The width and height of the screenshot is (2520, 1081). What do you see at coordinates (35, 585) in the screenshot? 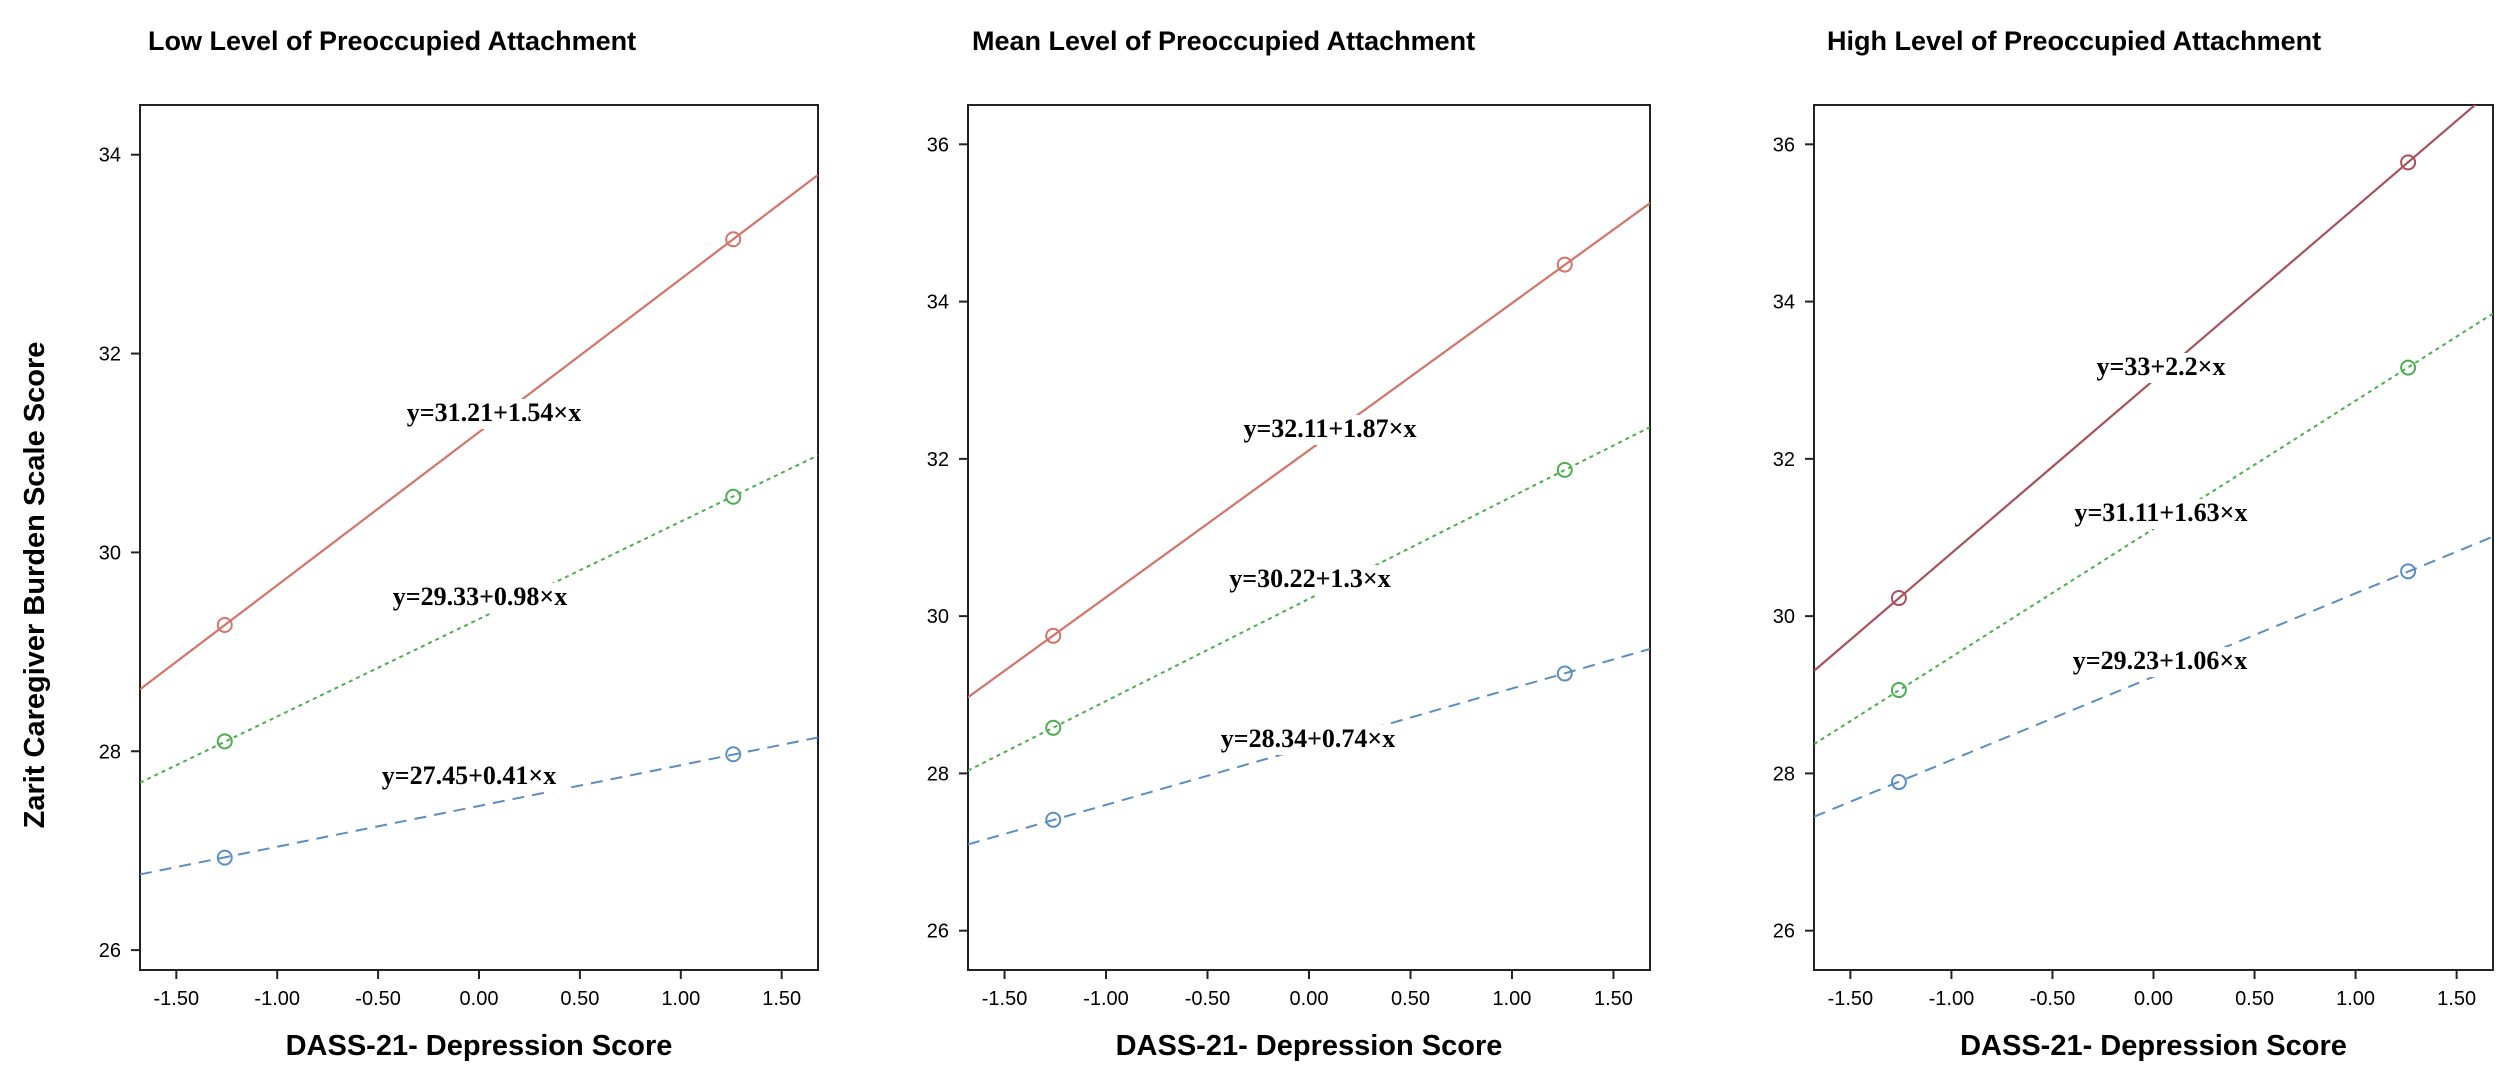
I see `y-axis-label: Zarit Caregiver Burden Scale Score` at bounding box center [35, 585].